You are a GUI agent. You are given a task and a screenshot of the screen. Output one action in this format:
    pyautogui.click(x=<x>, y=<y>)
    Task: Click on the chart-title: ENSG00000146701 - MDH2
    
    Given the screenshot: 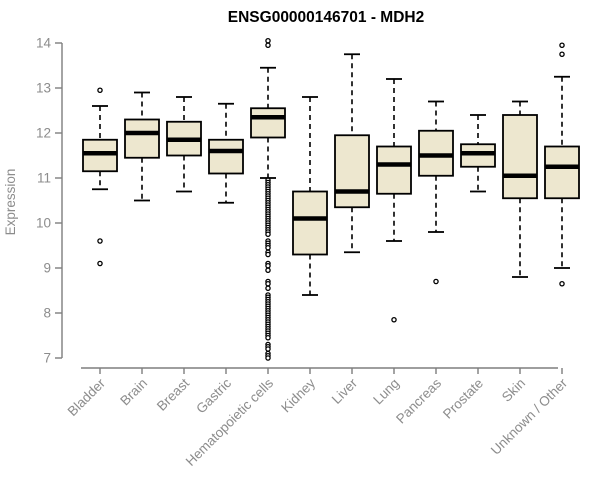 What is the action you would take?
    pyautogui.click(x=326, y=17)
    